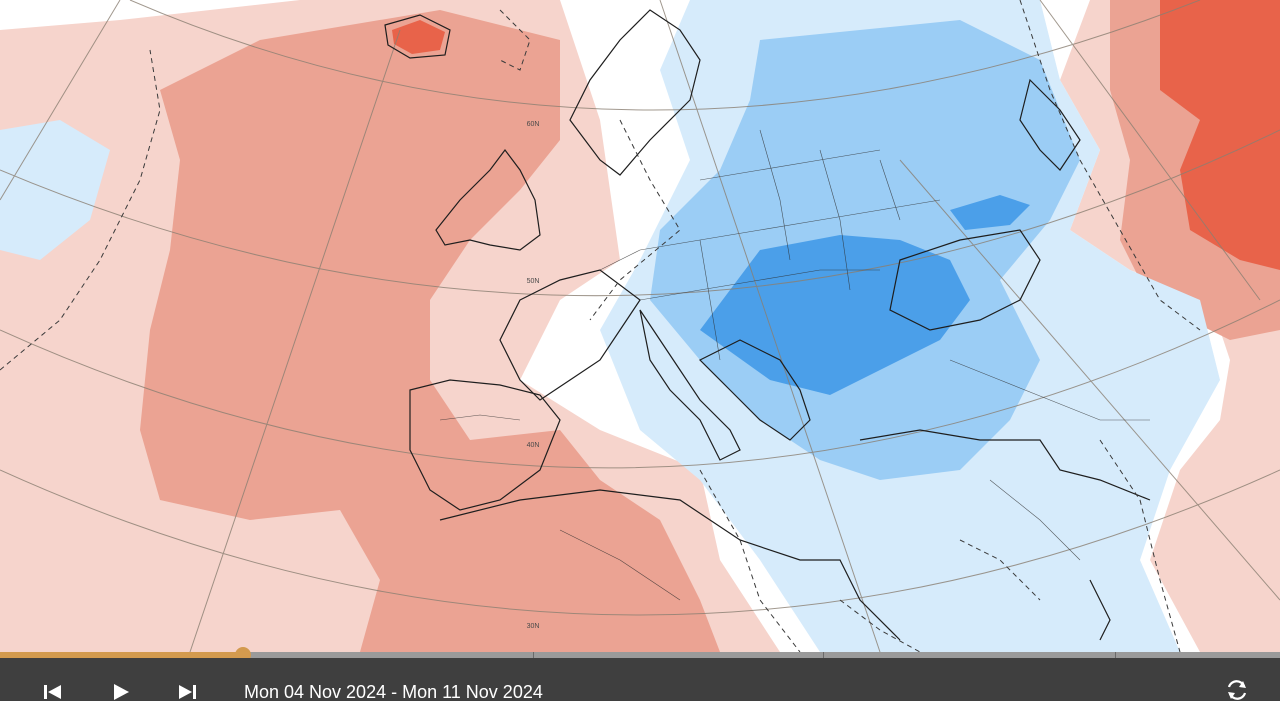  Describe the element at coordinates (121, 691) in the screenshot. I see `play-icon` at that location.